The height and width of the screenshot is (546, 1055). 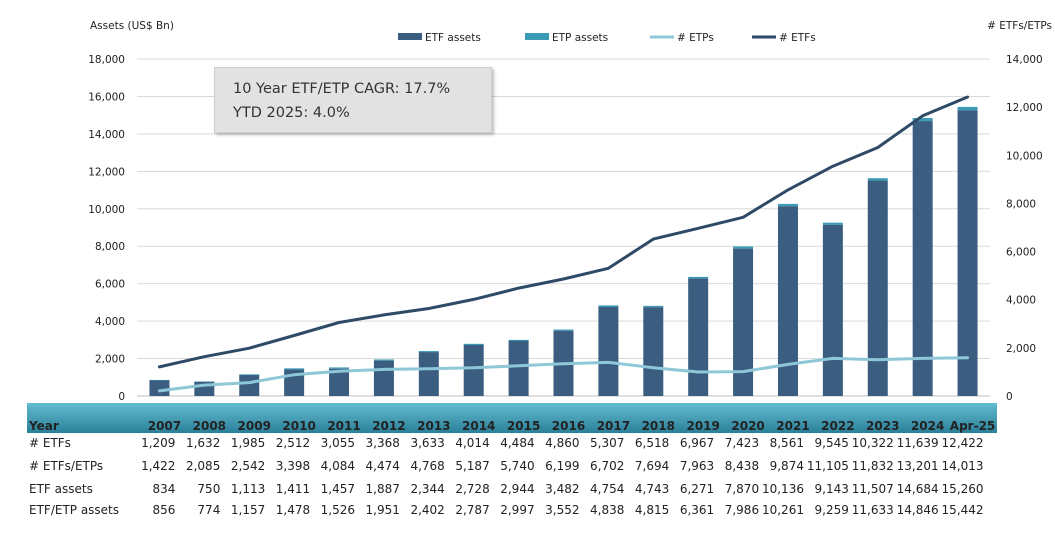 I want to click on table-header-year: 2016, so click(x=568, y=426).